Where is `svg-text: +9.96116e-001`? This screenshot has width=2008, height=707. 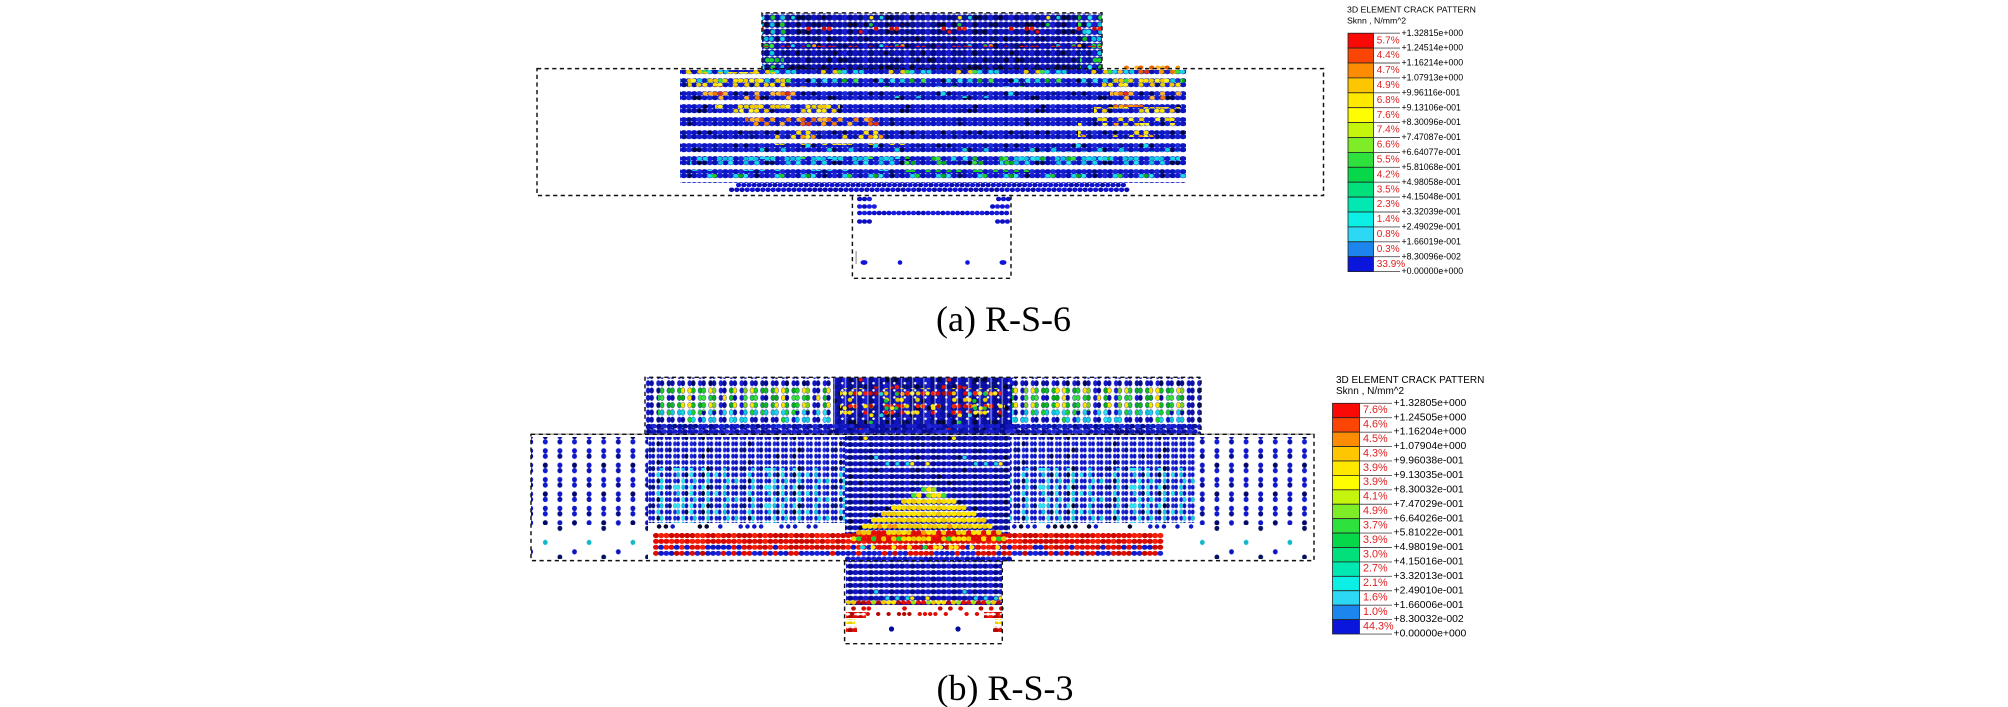 svg-text: +9.96116e-001 is located at coordinates (1431, 92).